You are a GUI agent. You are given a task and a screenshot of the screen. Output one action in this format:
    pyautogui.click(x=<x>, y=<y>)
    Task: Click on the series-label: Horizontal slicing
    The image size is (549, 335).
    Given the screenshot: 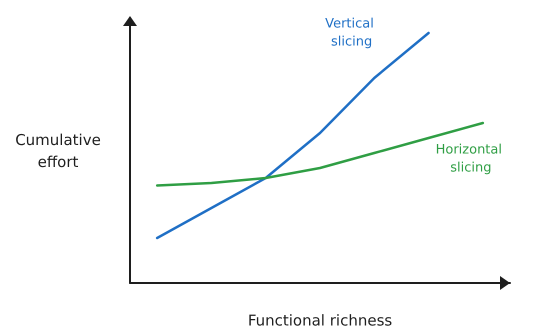 What is the action you would take?
    pyautogui.click(x=471, y=159)
    